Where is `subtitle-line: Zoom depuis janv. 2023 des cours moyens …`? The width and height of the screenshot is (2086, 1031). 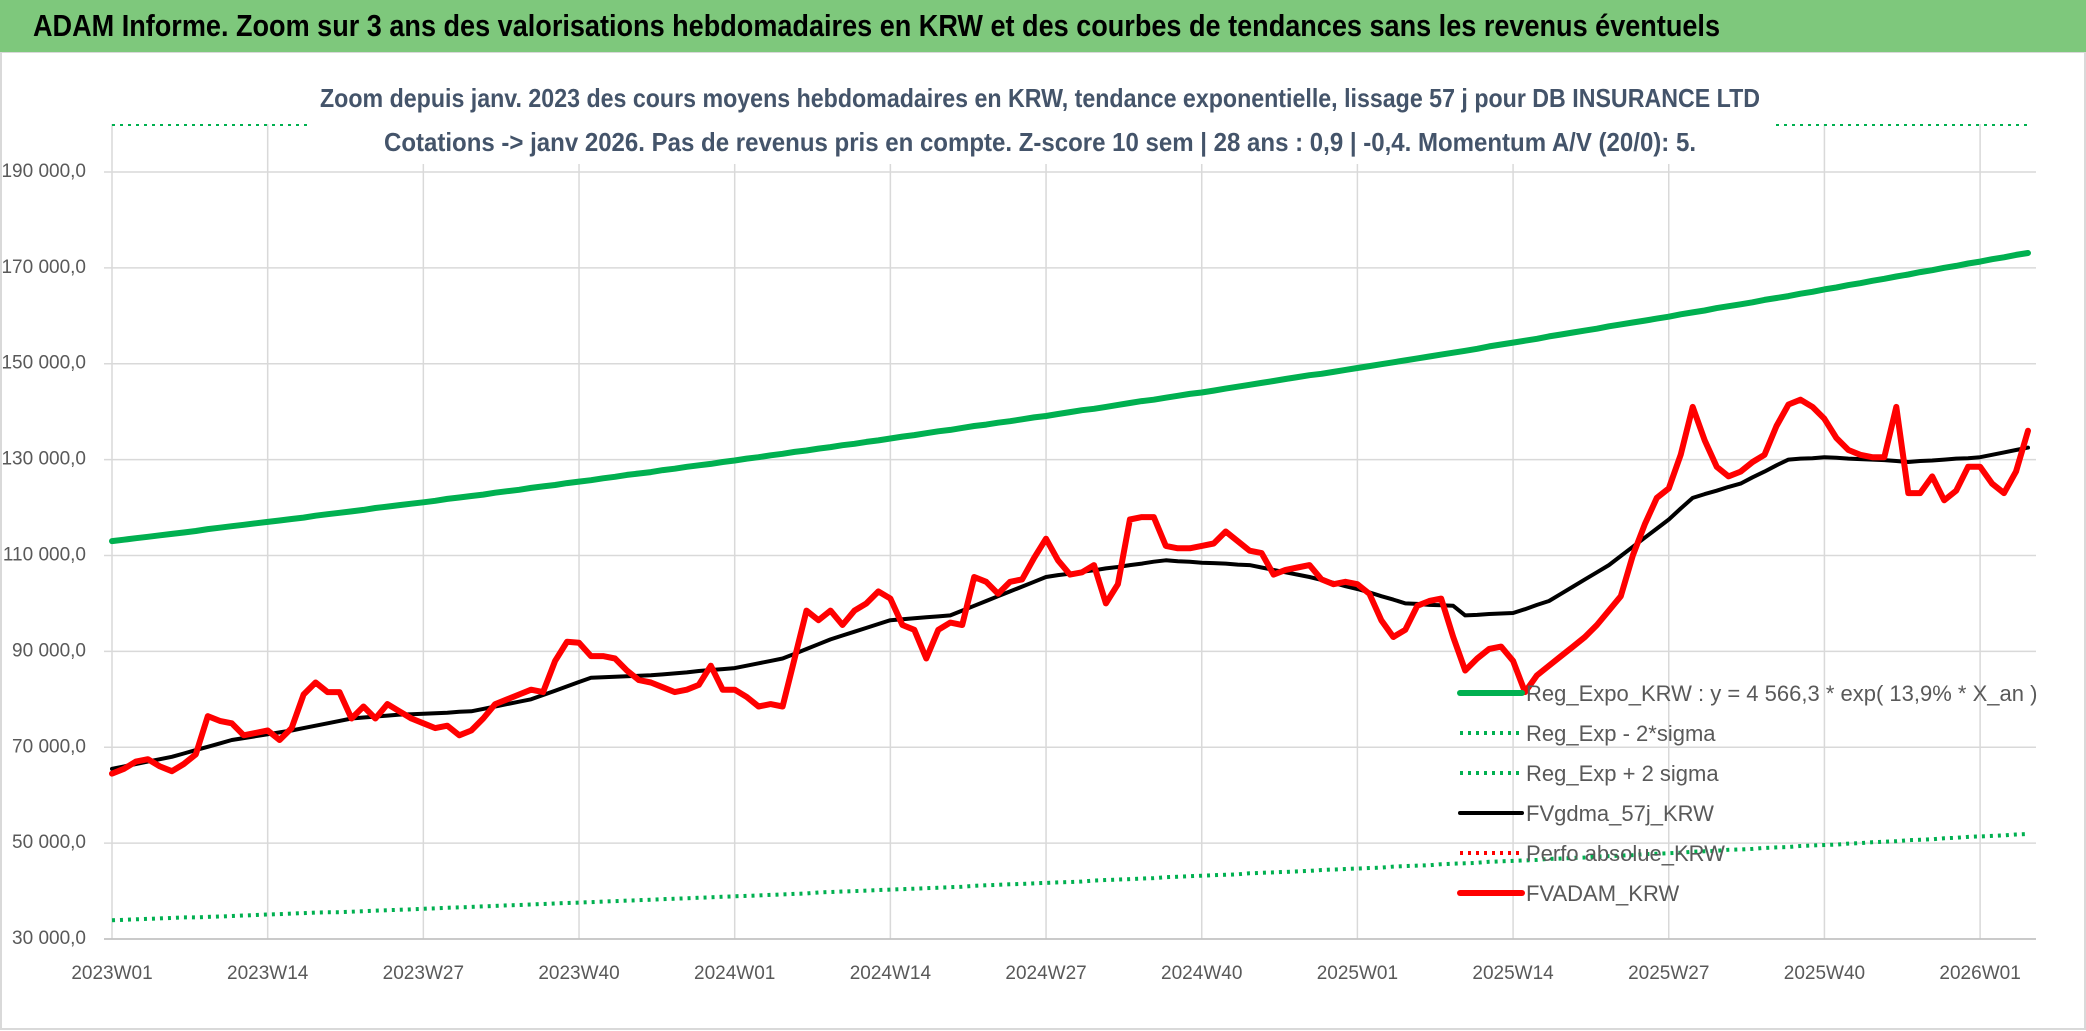 subtitle-line: Zoom depuis janv. 2023 des cours moyens … is located at coordinates (1040, 98).